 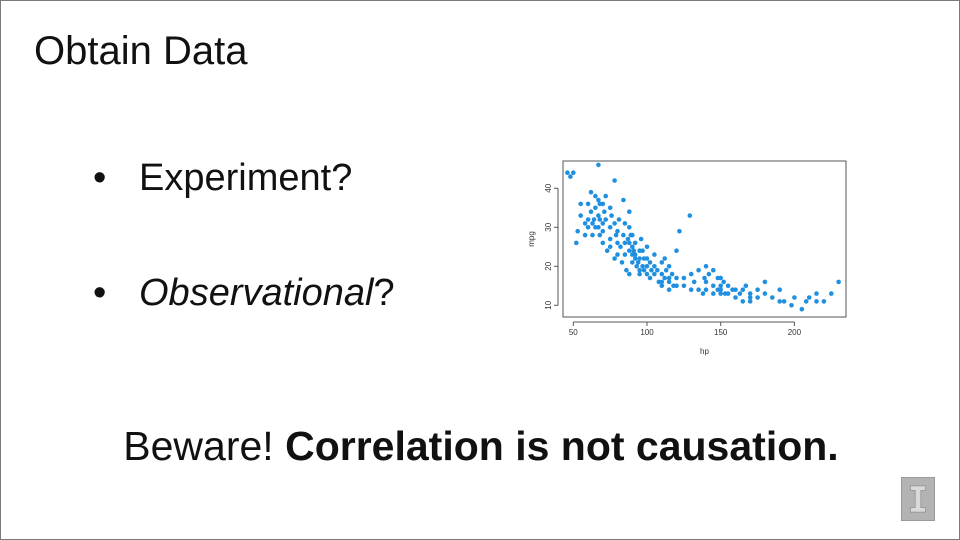 I want to click on university-logo-icon, so click(x=918, y=499).